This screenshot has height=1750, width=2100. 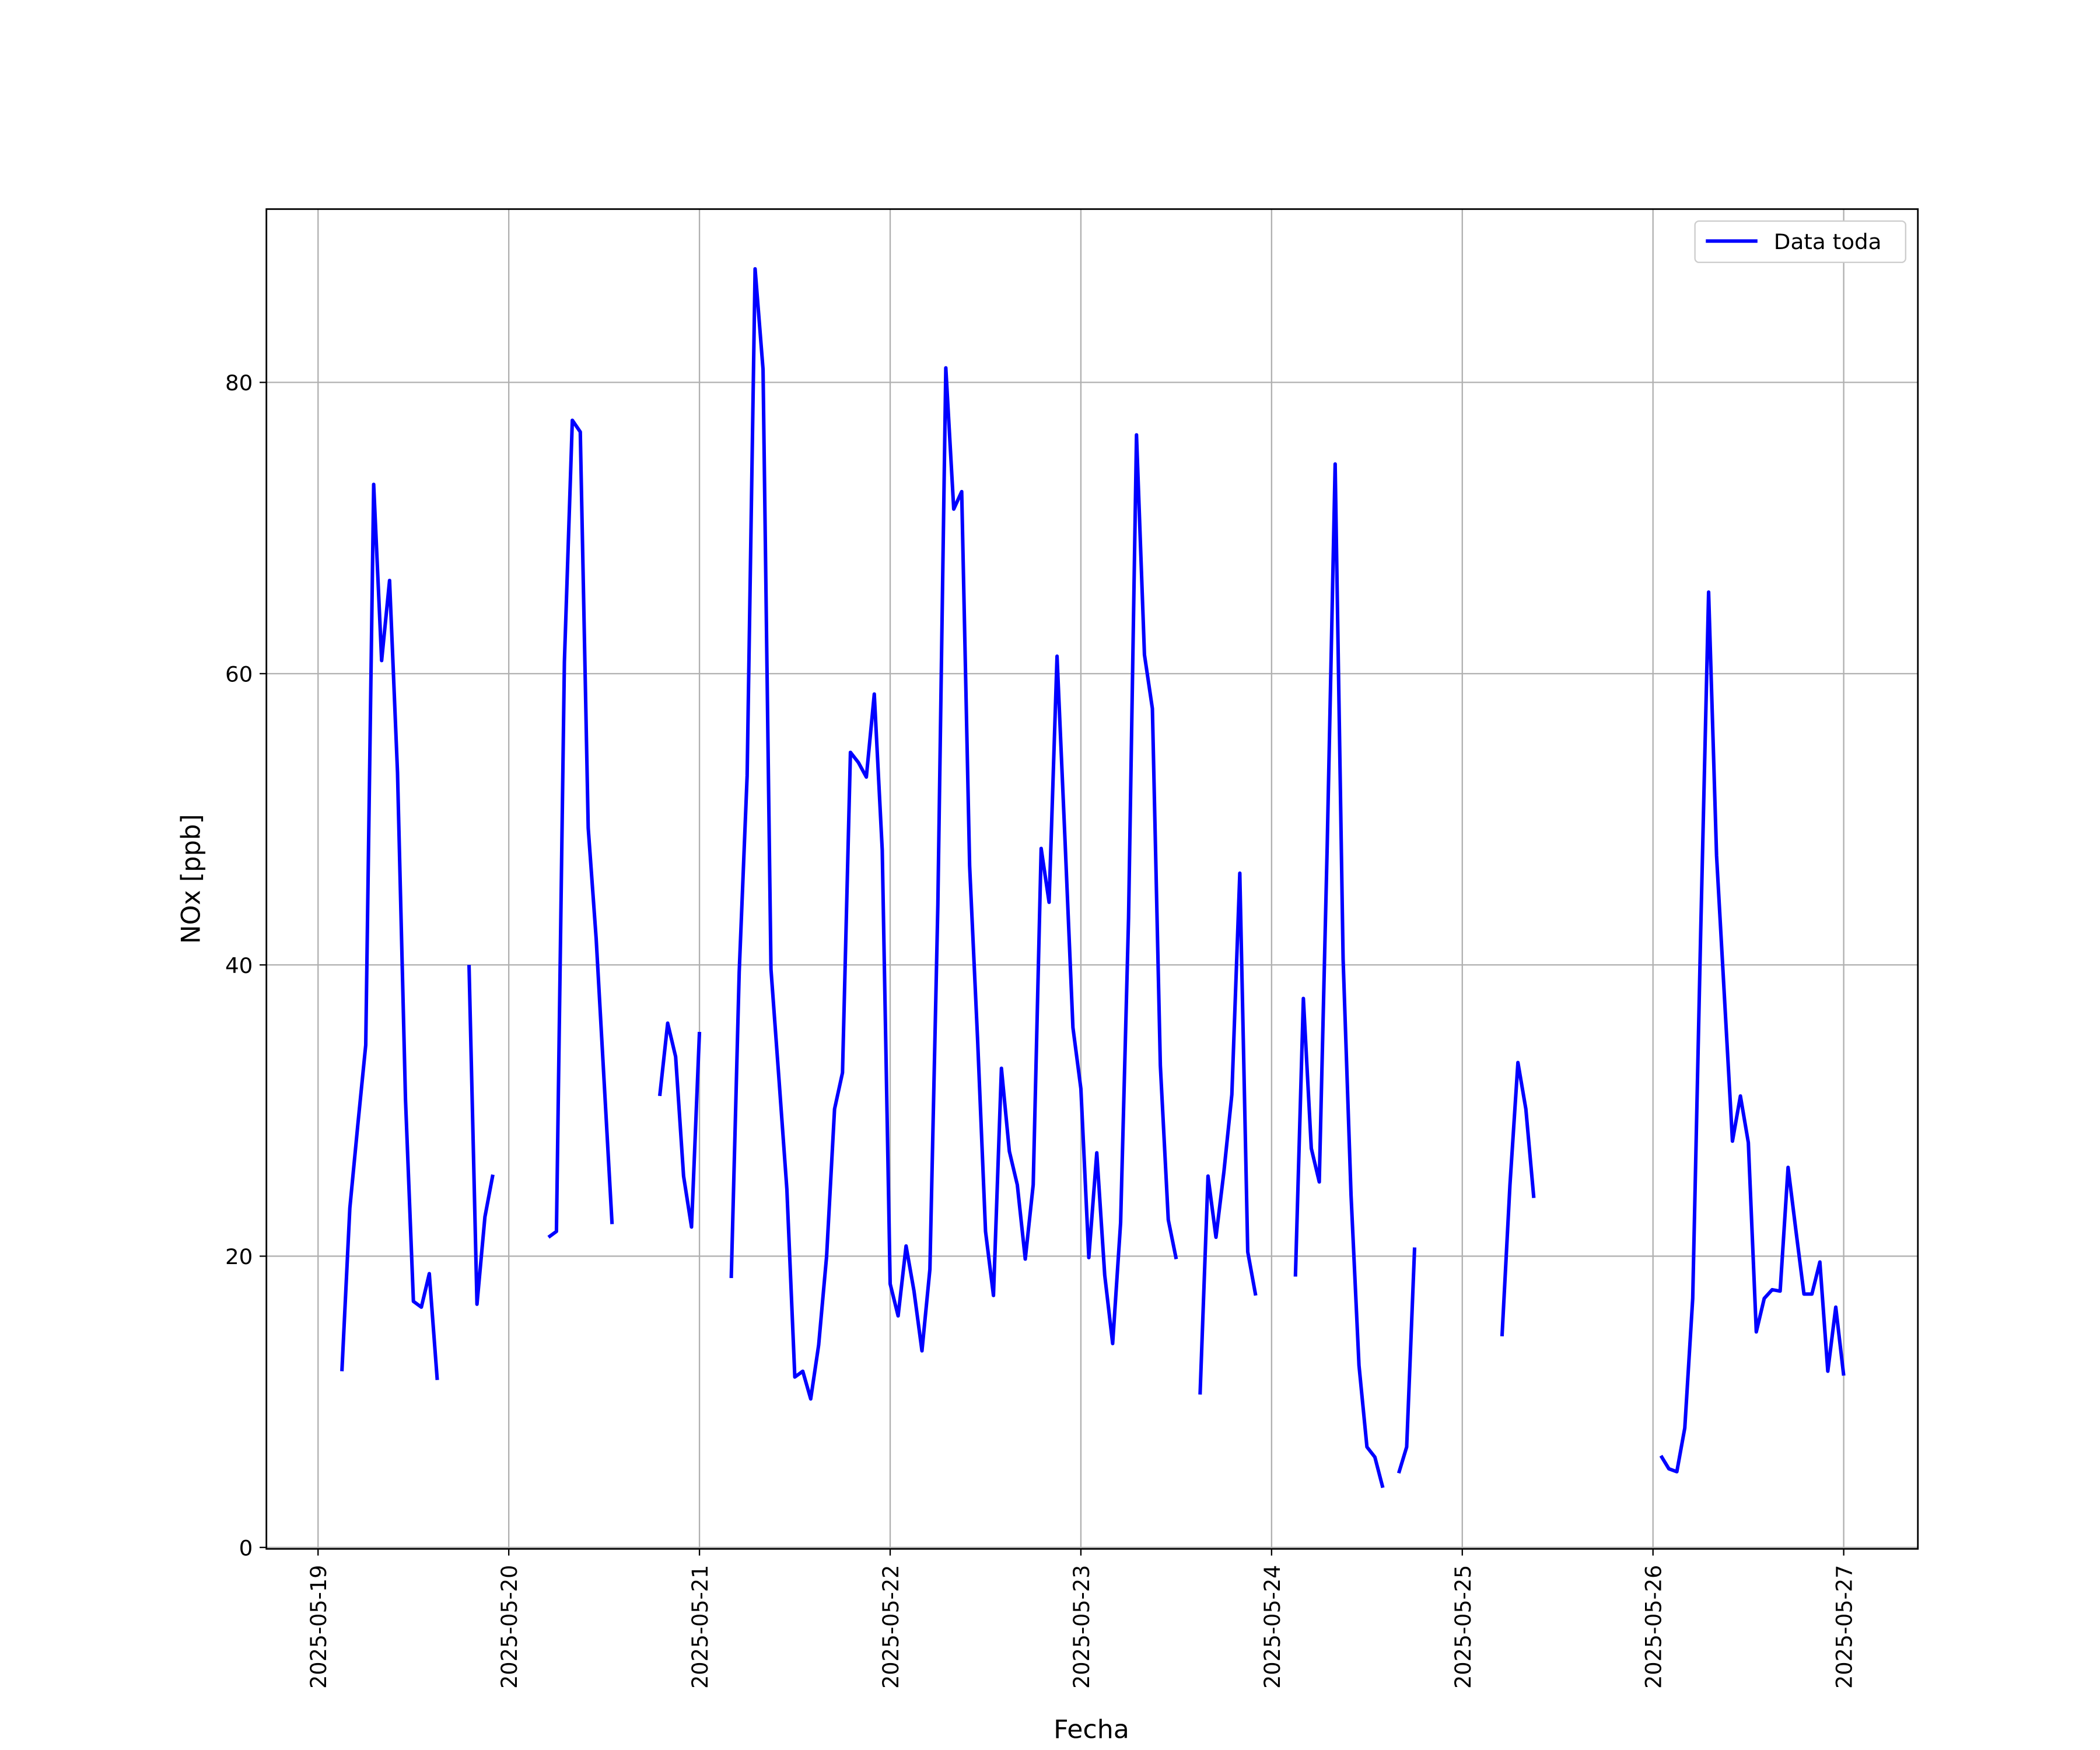 I want to click on legend-box, so click(x=1800, y=242).